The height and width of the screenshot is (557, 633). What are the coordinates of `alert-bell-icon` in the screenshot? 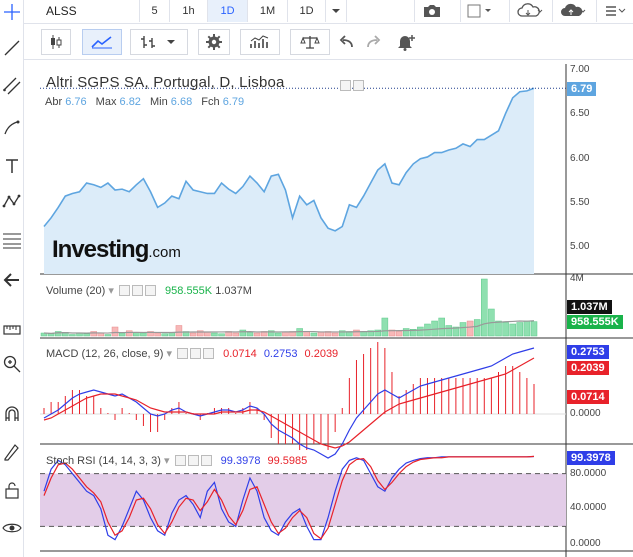 It's located at (406, 42).